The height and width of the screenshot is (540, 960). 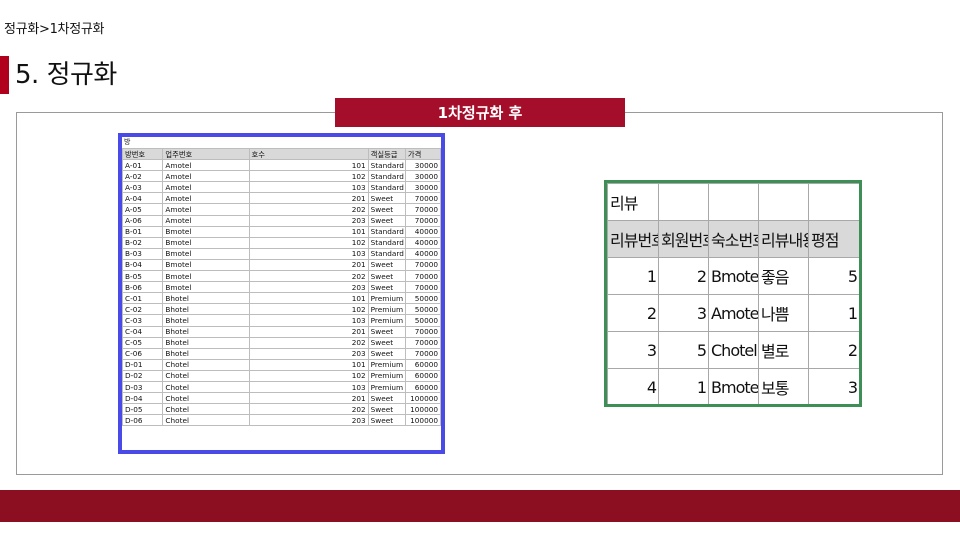 I want to click on room-table-cell: A-01, so click(x=143, y=165).